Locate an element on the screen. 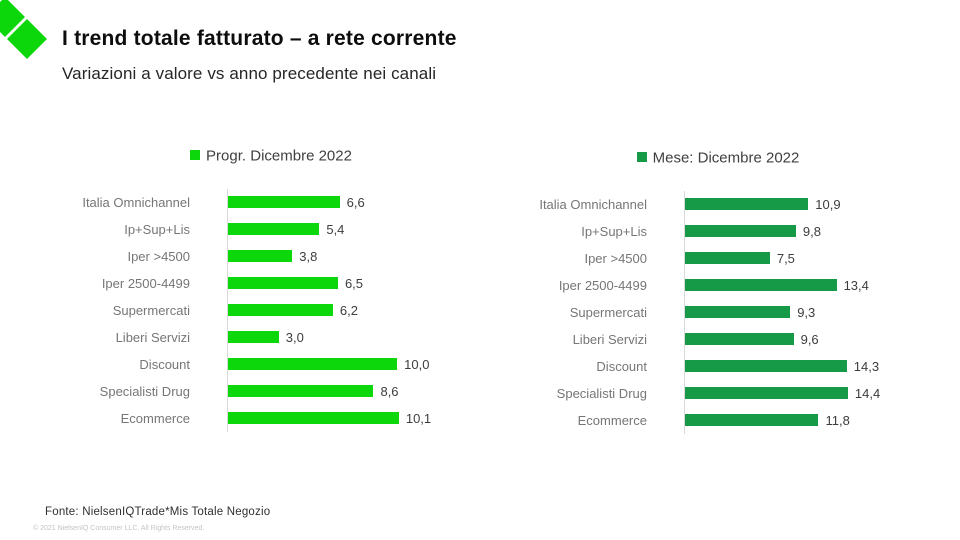 This screenshot has width=960, height=540. plot-area: 9,3 is located at coordinates (801, 312).